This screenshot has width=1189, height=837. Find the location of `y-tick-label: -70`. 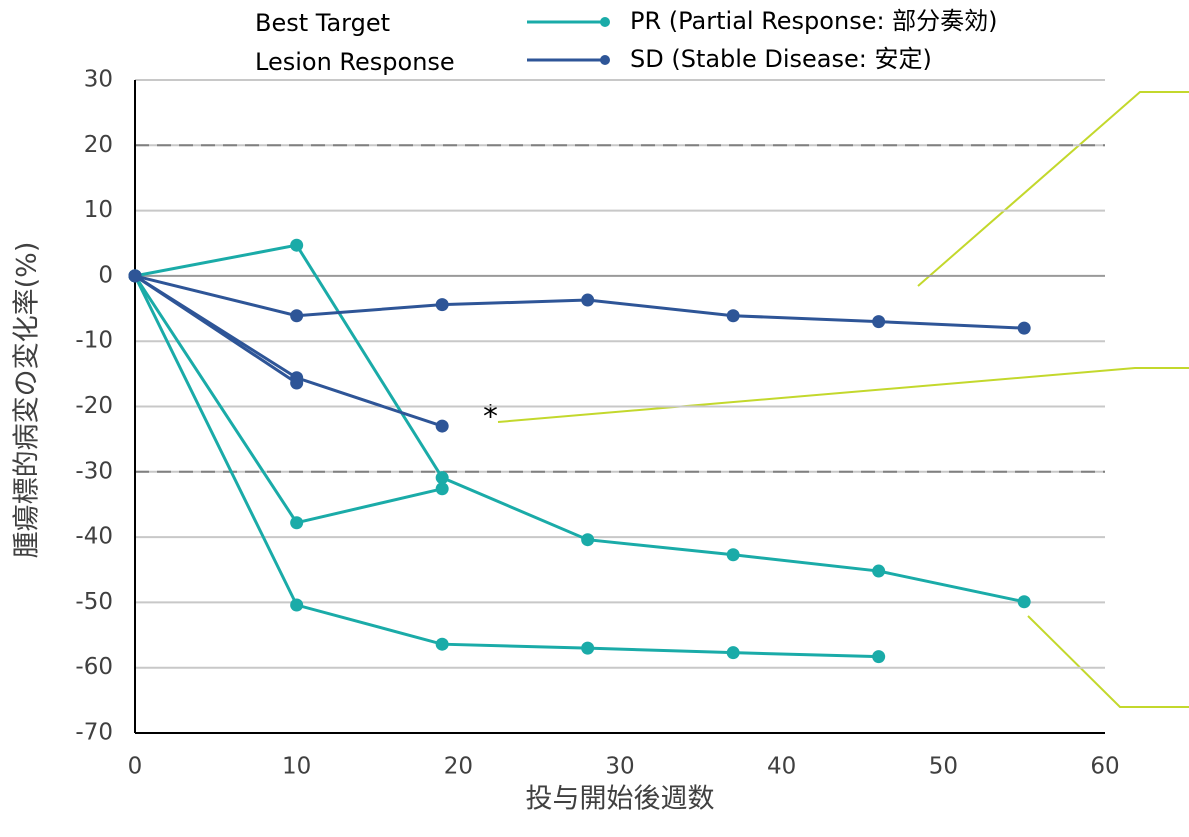

y-tick-label: -70 is located at coordinates (94, 733).